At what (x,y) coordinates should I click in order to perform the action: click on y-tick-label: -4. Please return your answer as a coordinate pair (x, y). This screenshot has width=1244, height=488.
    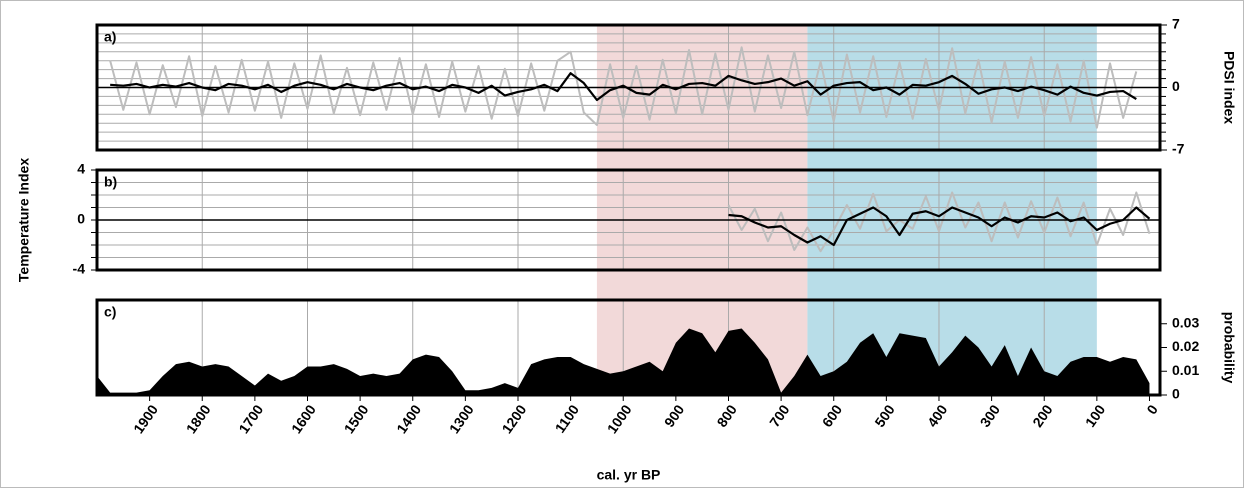
    Looking at the image, I should click on (79, 269).